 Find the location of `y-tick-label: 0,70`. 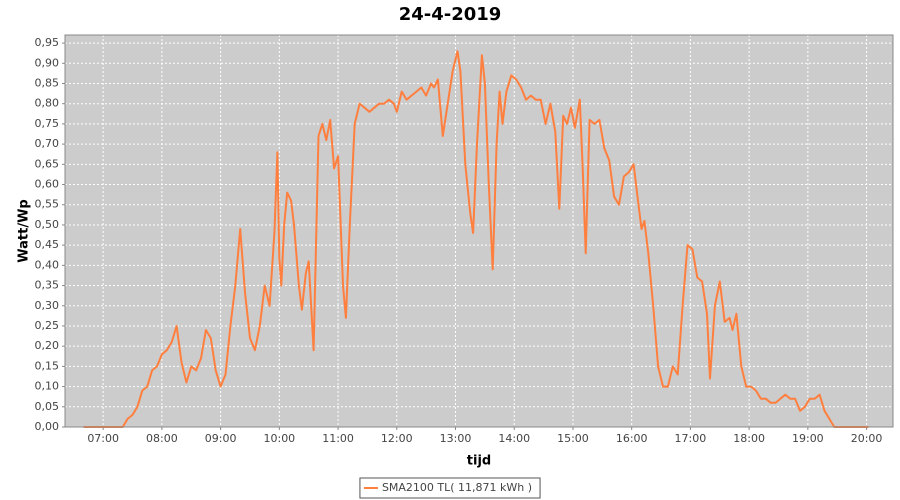

y-tick-label: 0,70 is located at coordinates (47, 143).